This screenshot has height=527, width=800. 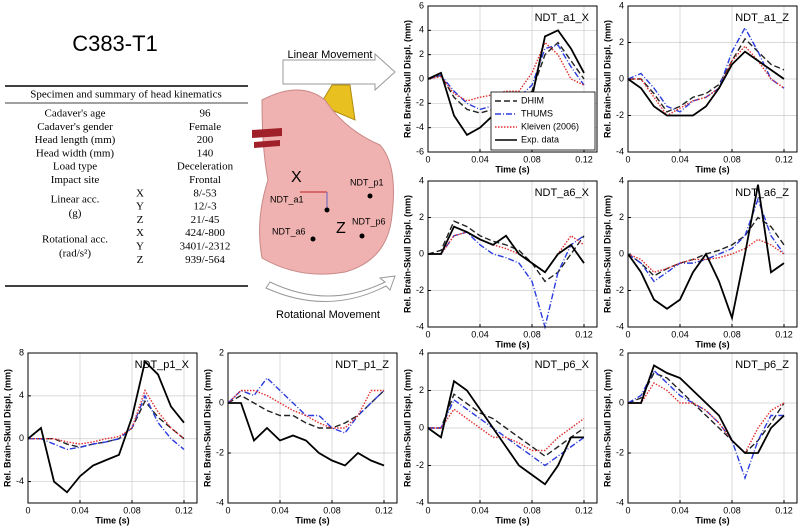 What do you see at coordinates (762, 365) in the screenshot?
I see `chart-title: NDT_p6_Z` at bounding box center [762, 365].